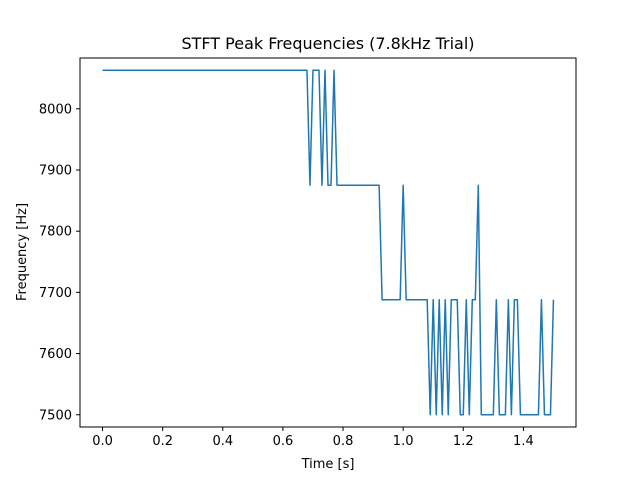 Image resolution: width=640 pixels, height=480 pixels. Describe the element at coordinates (55, 109) in the screenshot. I see `y-tick-label: 8000` at that location.